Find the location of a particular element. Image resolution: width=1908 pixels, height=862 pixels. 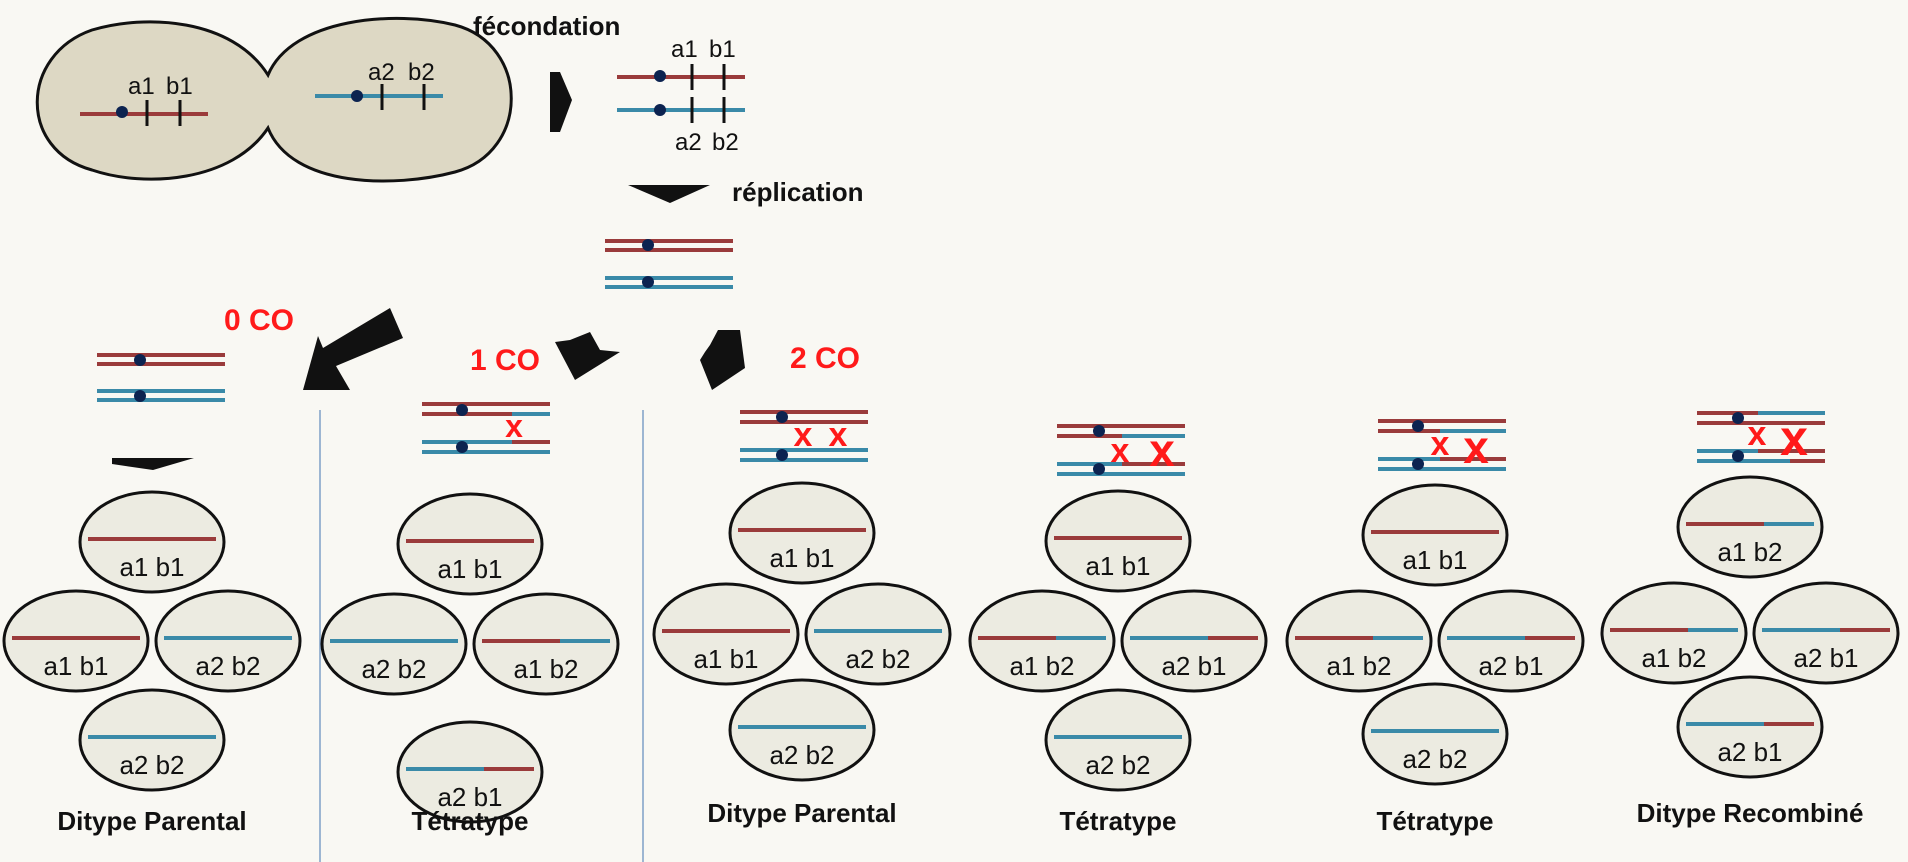

tetrad-type-label: Tétratype is located at coordinates (469, 821).